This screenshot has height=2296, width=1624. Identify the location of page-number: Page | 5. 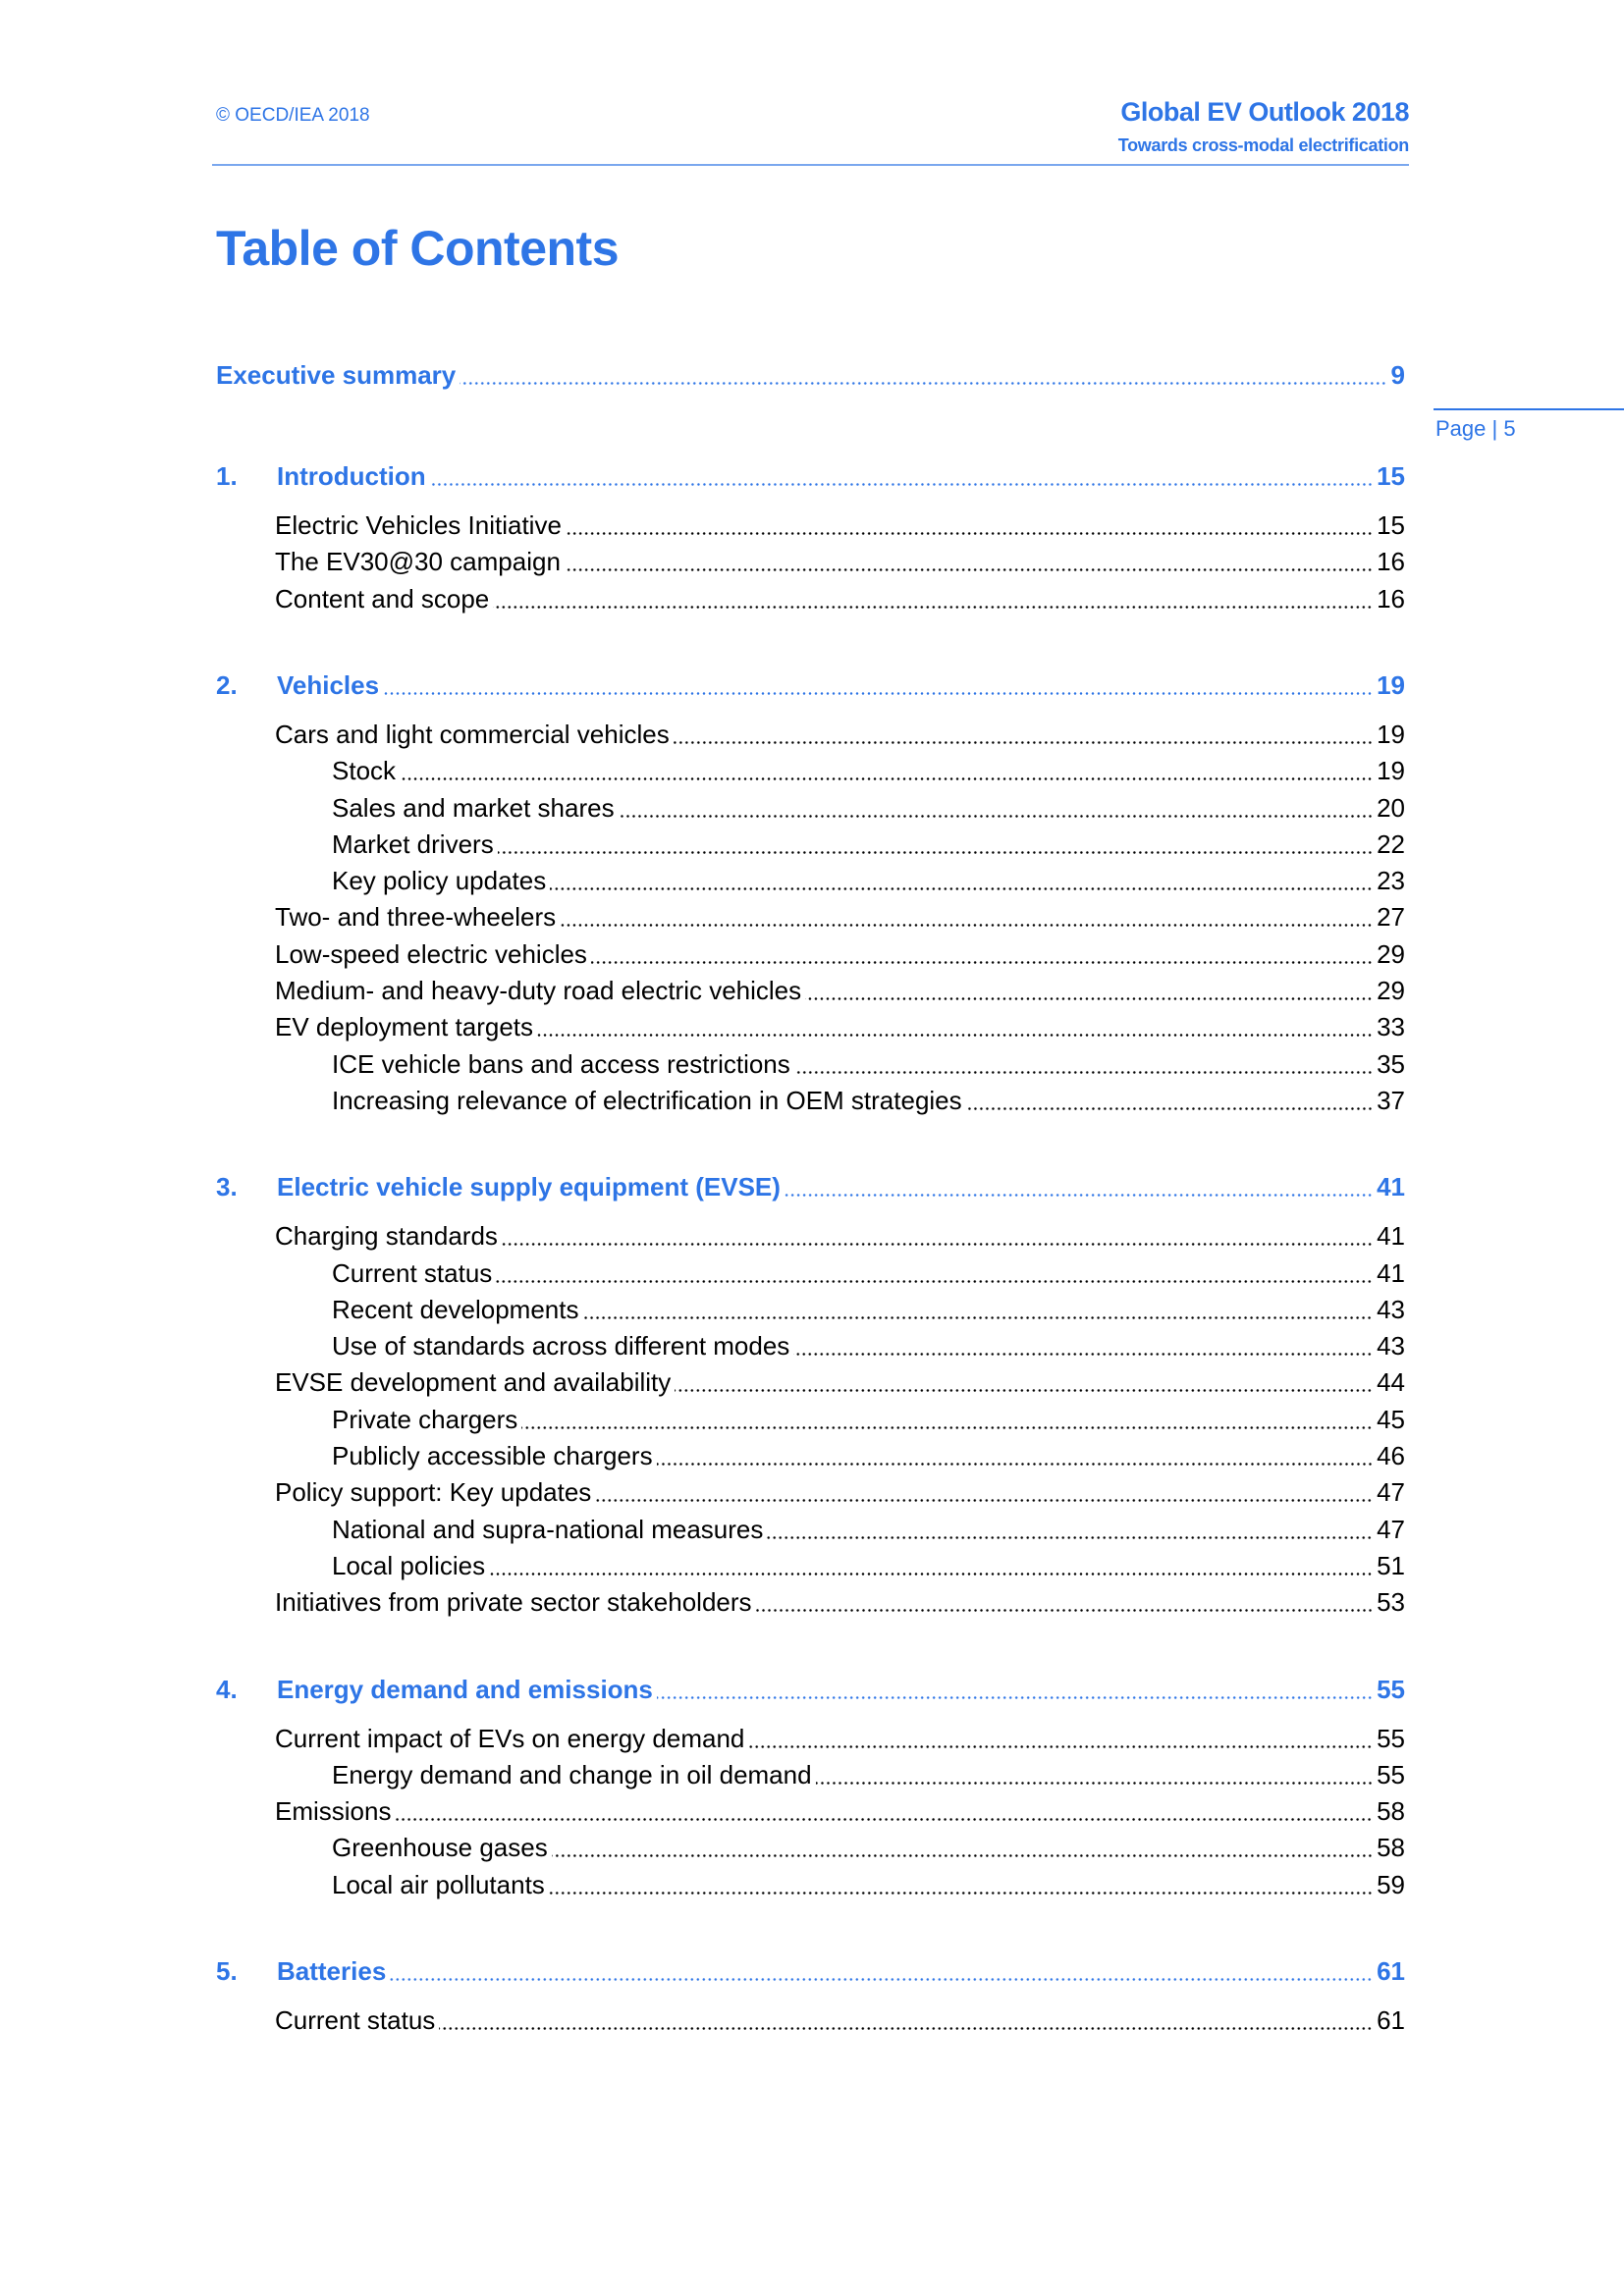
(1475, 429).